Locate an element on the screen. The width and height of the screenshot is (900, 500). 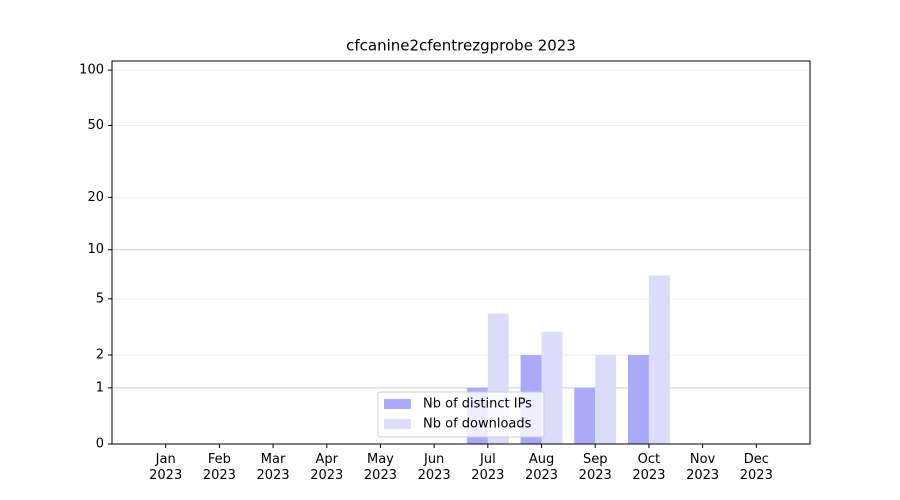
y-tick-label: 5 is located at coordinates (100, 298).